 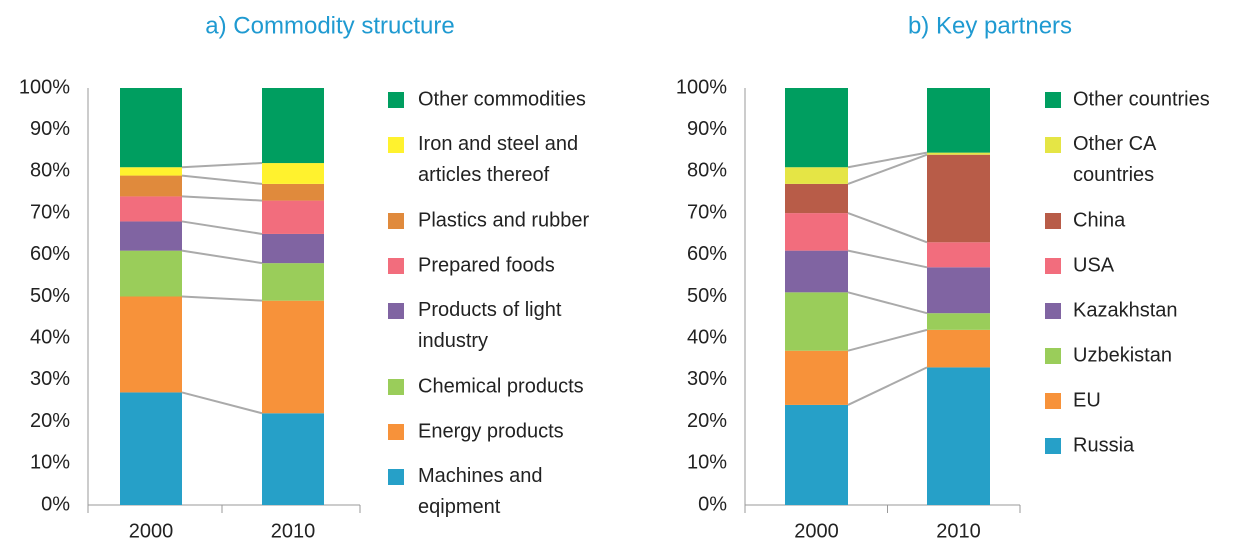 I want to click on legend-label: USA, so click(x=1094, y=265).